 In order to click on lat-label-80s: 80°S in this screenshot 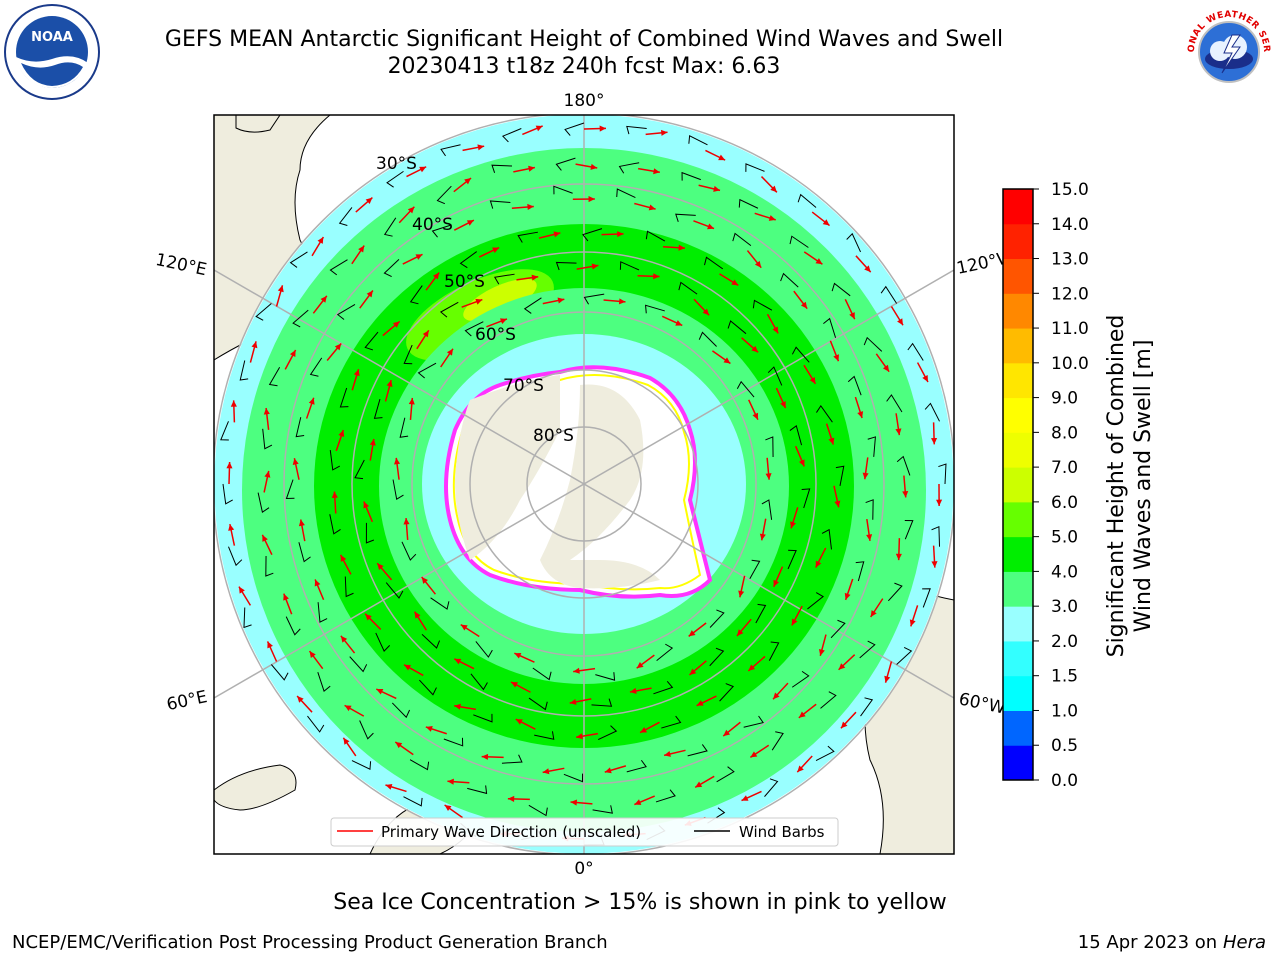, I will do `click(553, 436)`.